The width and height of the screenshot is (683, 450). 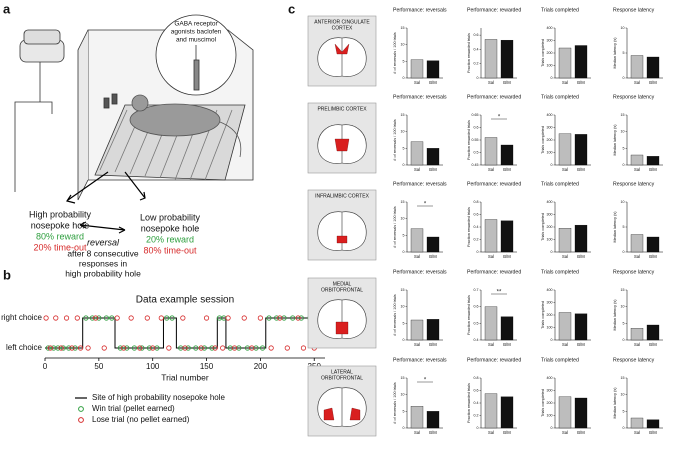 What do you see at coordinates (291, 8) in the screenshot?
I see `panel-letter: c` at bounding box center [291, 8].